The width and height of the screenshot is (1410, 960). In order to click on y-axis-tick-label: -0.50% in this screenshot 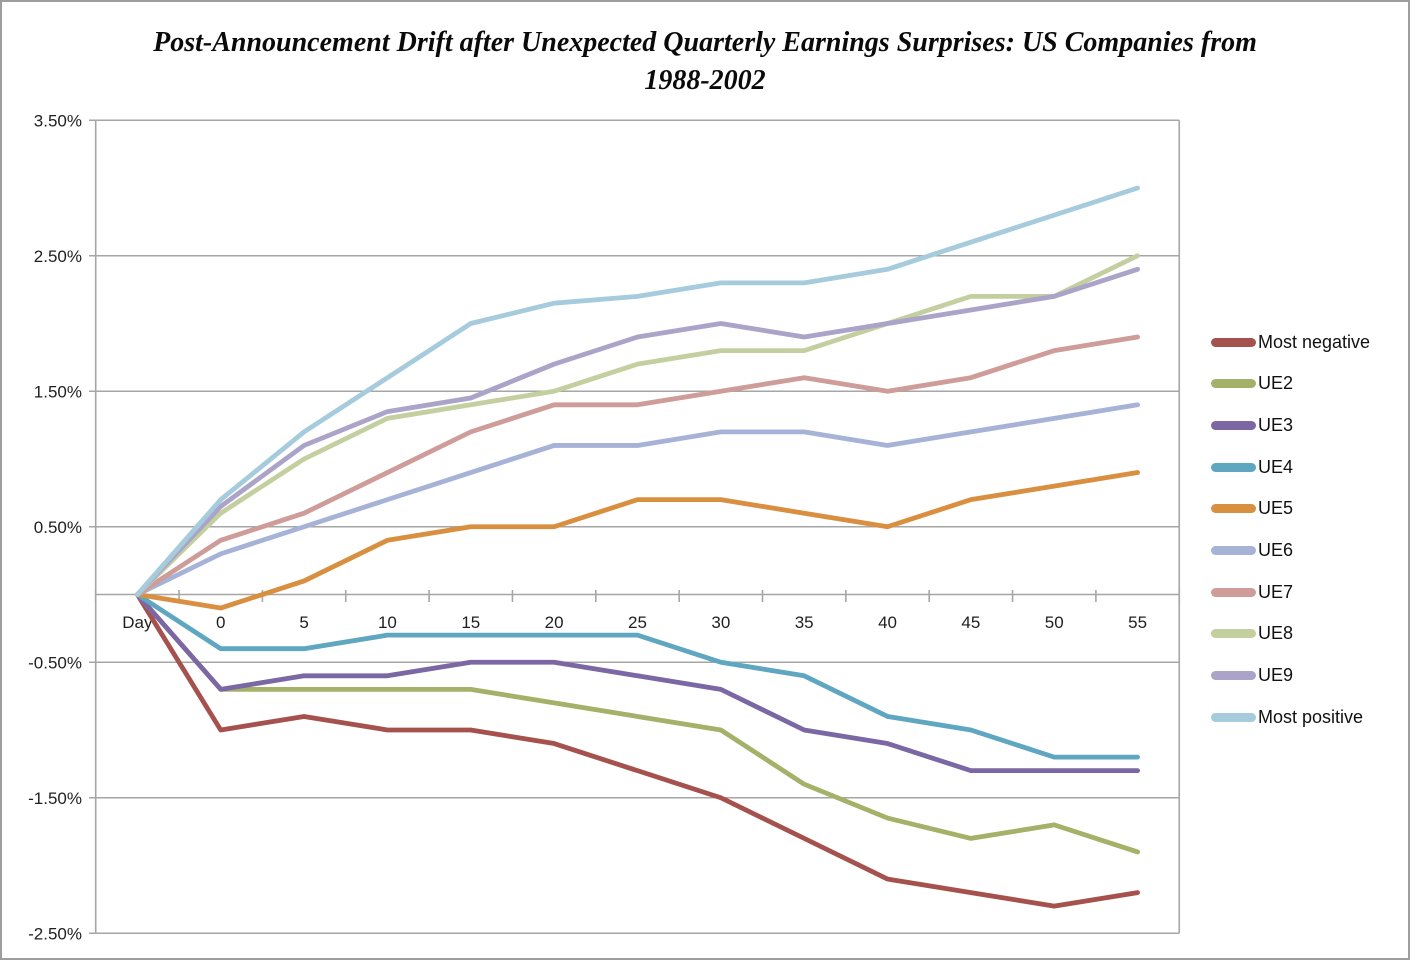, I will do `click(55, 662)`.